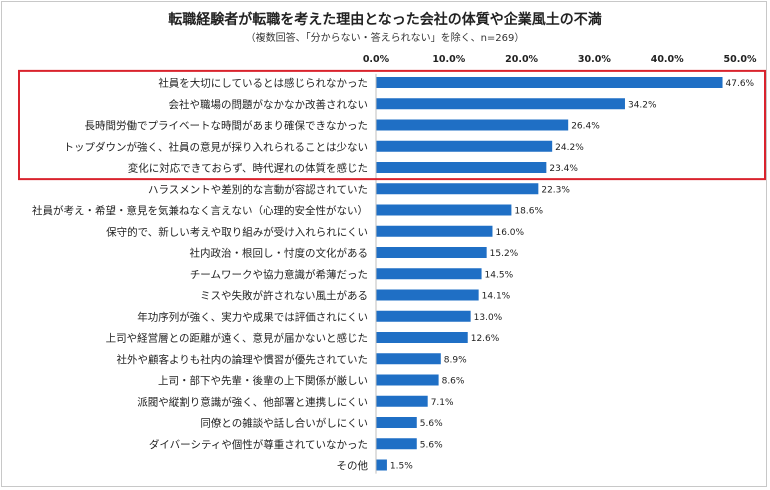  Describe the element at coordinates (485, 339) in the screenshot. I see `value-label: 12.6%` at that location.